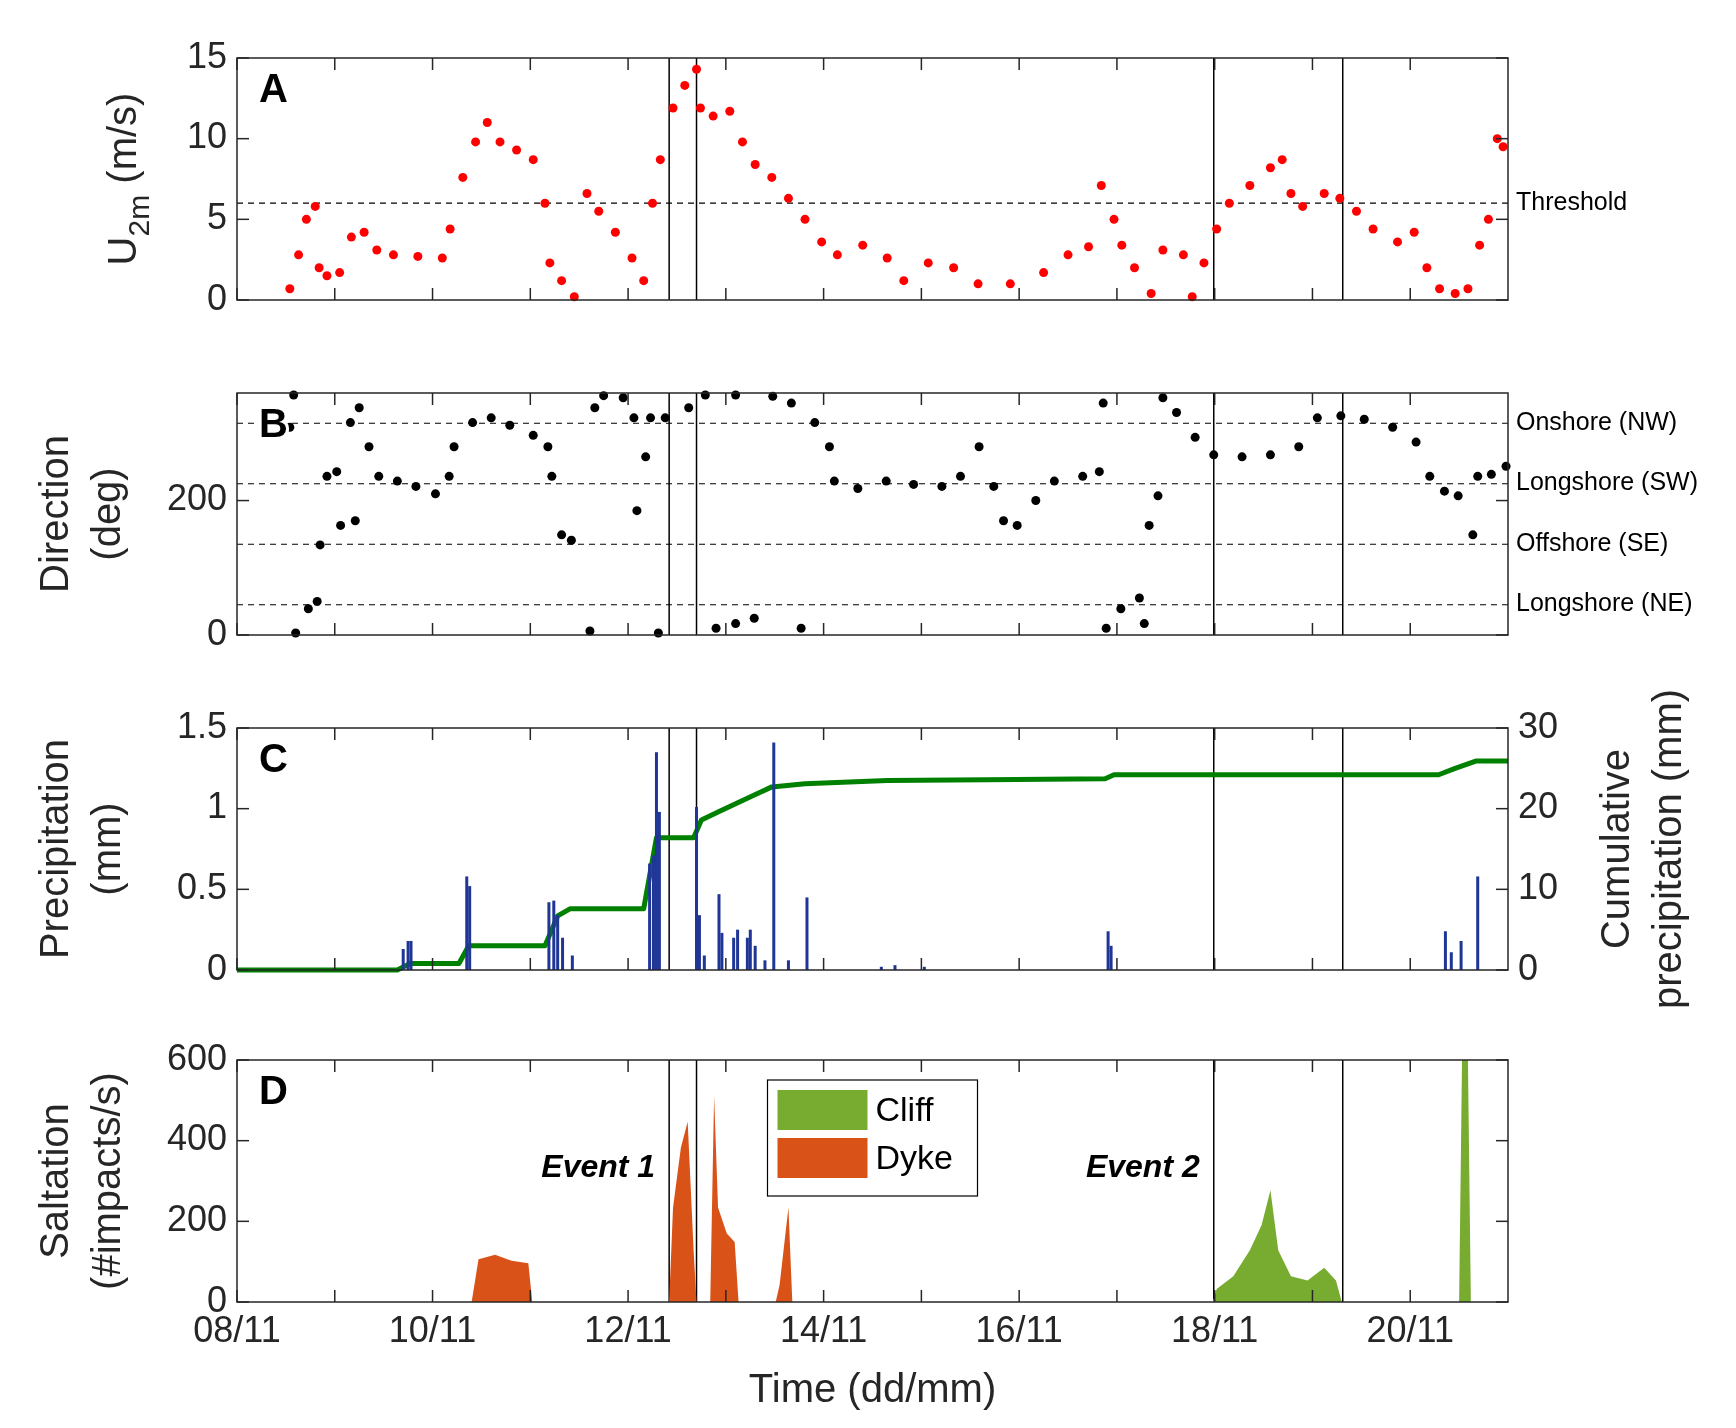  What do you see at coordinates (201, 725) in the screenshot?
I see `y-tick-label: 1.5` at bounding box center [201, 725].